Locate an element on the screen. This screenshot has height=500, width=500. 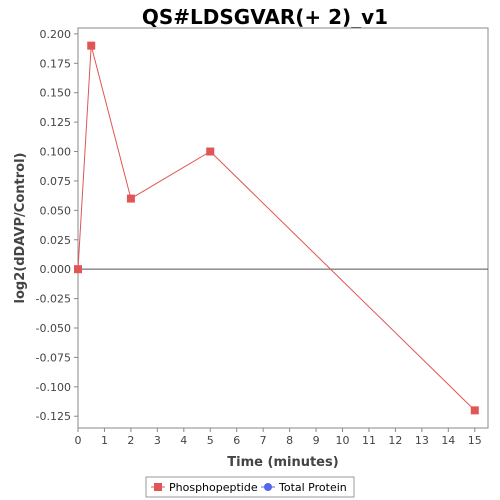
y-tick-label: -0.075 is located at coordinates (53, 357).